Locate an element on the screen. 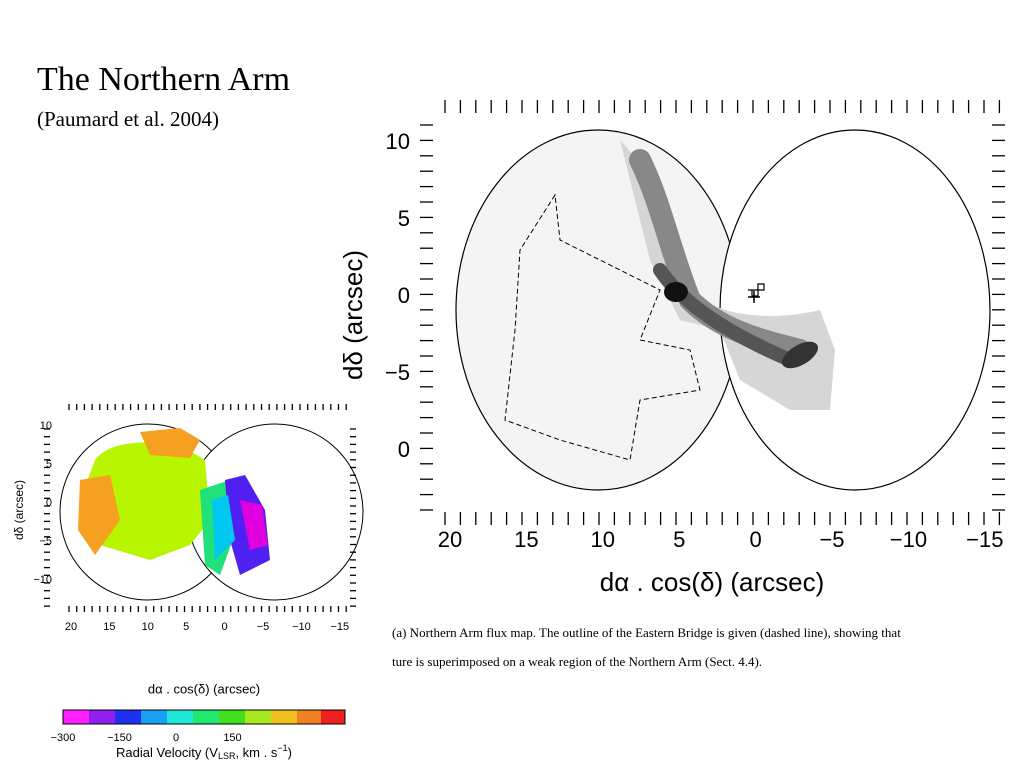 The image size is (1024, 768). label-part: ) is located at coordinates (290, 752).